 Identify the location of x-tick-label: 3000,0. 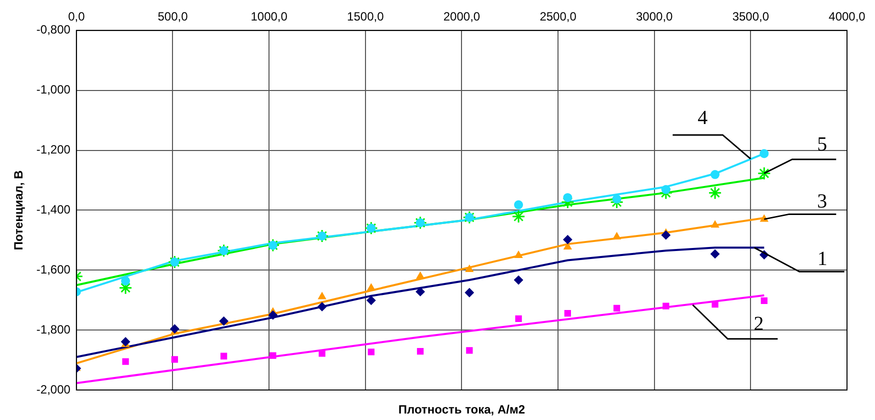
(655, 17).